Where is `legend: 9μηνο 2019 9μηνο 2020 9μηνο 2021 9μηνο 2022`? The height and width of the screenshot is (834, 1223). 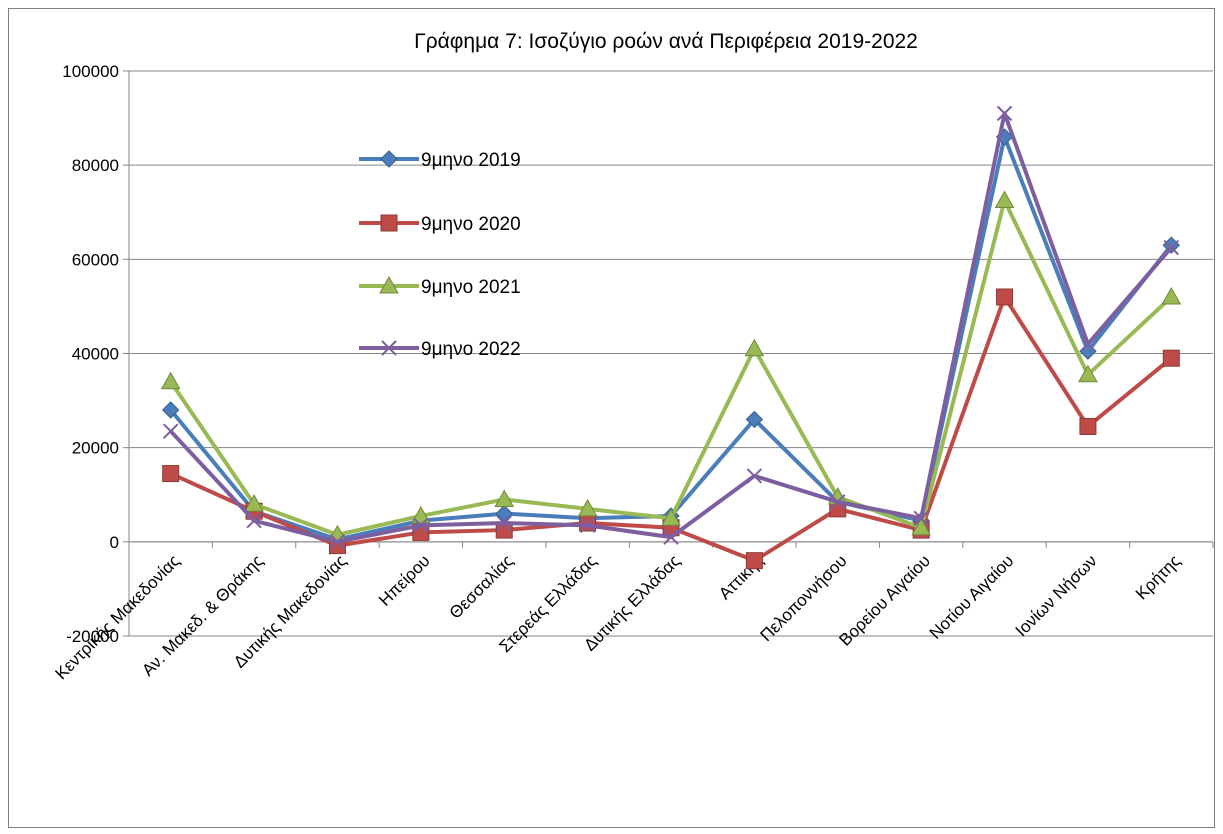
legend: 9μηνο 2019 9μηνο 2020 9μηνο 2021 9μηνο 2022 is located at coordinates (440, 255).